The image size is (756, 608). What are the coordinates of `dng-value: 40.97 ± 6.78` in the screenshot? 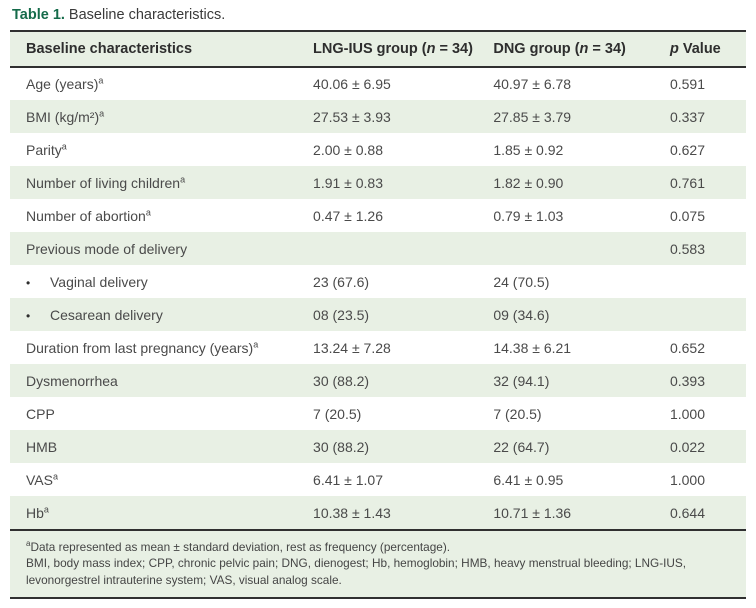 It's located at (532, 84).